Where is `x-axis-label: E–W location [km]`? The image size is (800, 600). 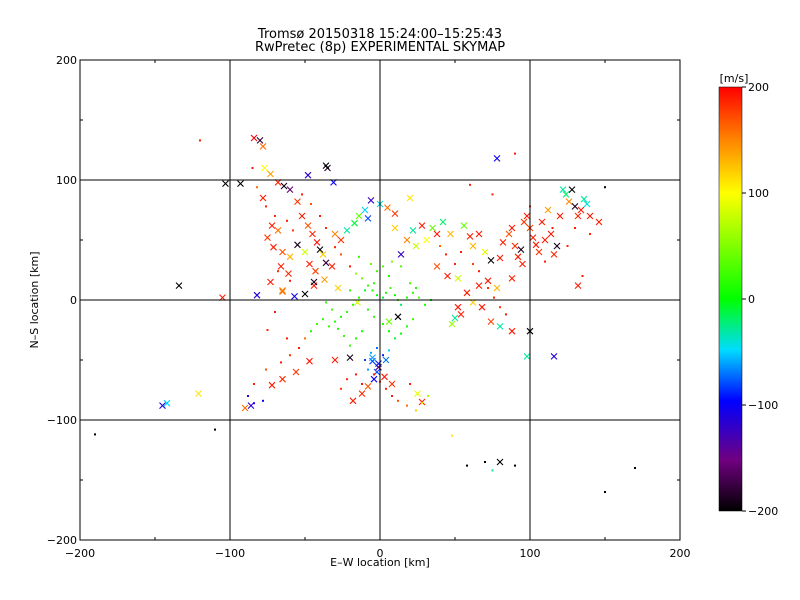 x-axis-label: E–W location [km] is located at coordinates (380, 562).